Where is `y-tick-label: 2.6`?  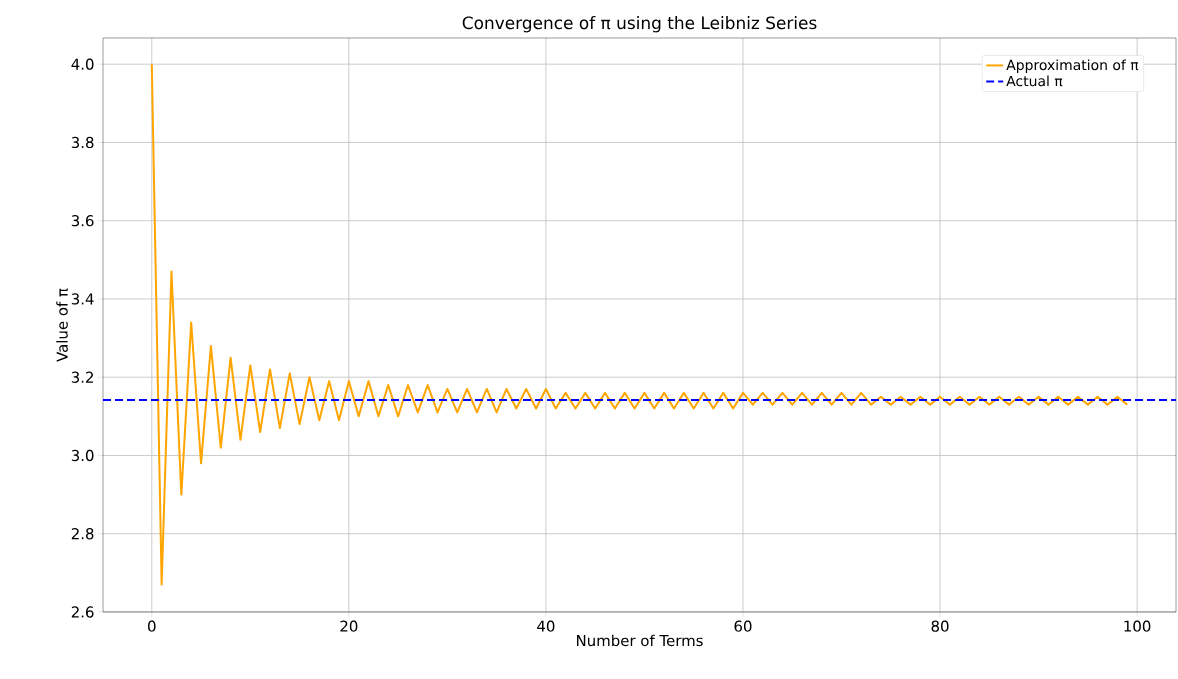 y-tick-label: 2.6 is located at coordinates (82, 612).